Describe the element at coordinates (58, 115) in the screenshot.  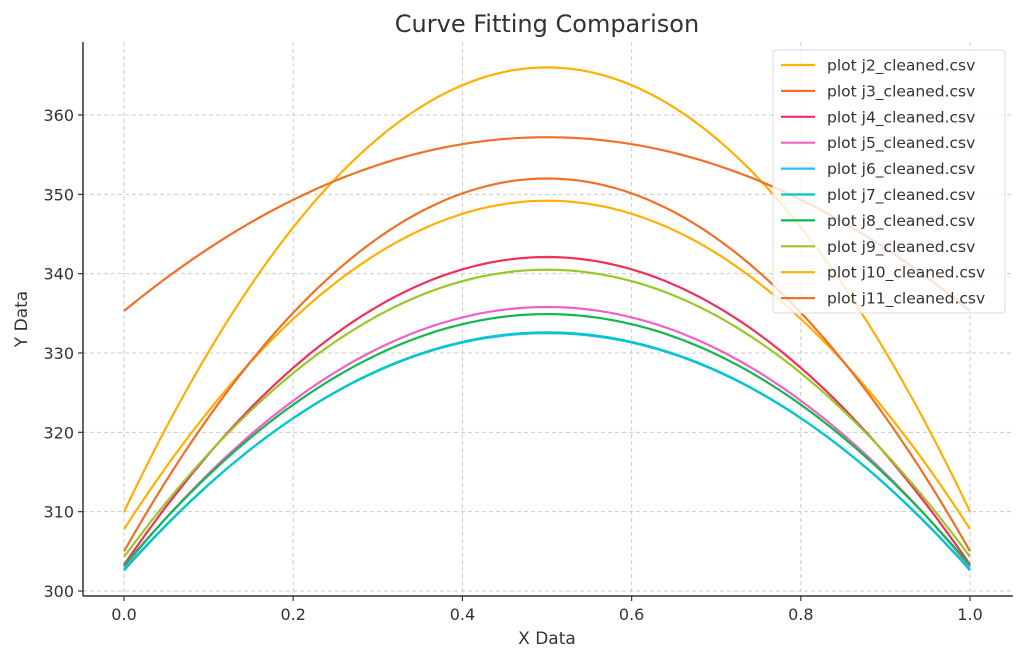
I see `y-tick-label: 360` at that location.